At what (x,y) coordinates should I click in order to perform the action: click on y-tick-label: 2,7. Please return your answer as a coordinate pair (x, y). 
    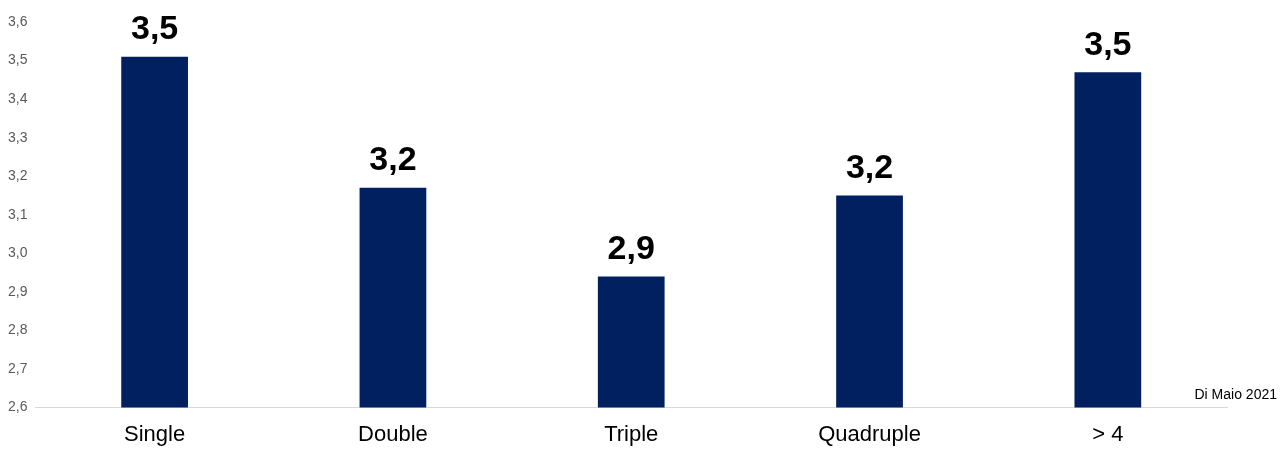
    Looking at the image, I should click on (17, 367).